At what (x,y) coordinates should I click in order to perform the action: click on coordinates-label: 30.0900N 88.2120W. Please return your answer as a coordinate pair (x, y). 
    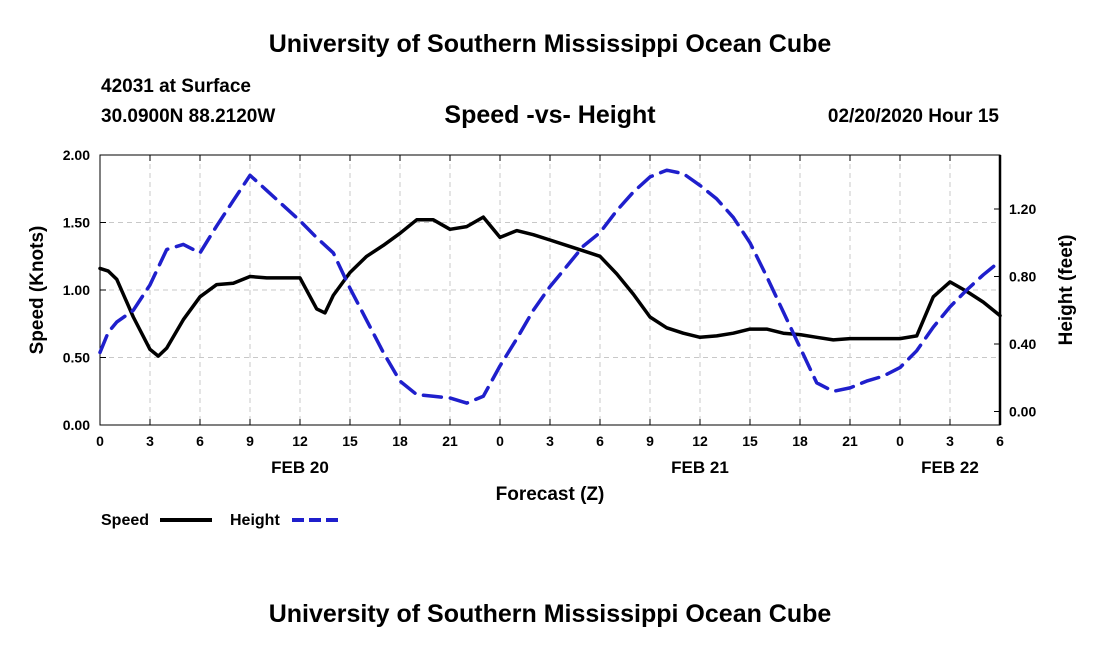
    Looking at the image, I should click on (188, 116).